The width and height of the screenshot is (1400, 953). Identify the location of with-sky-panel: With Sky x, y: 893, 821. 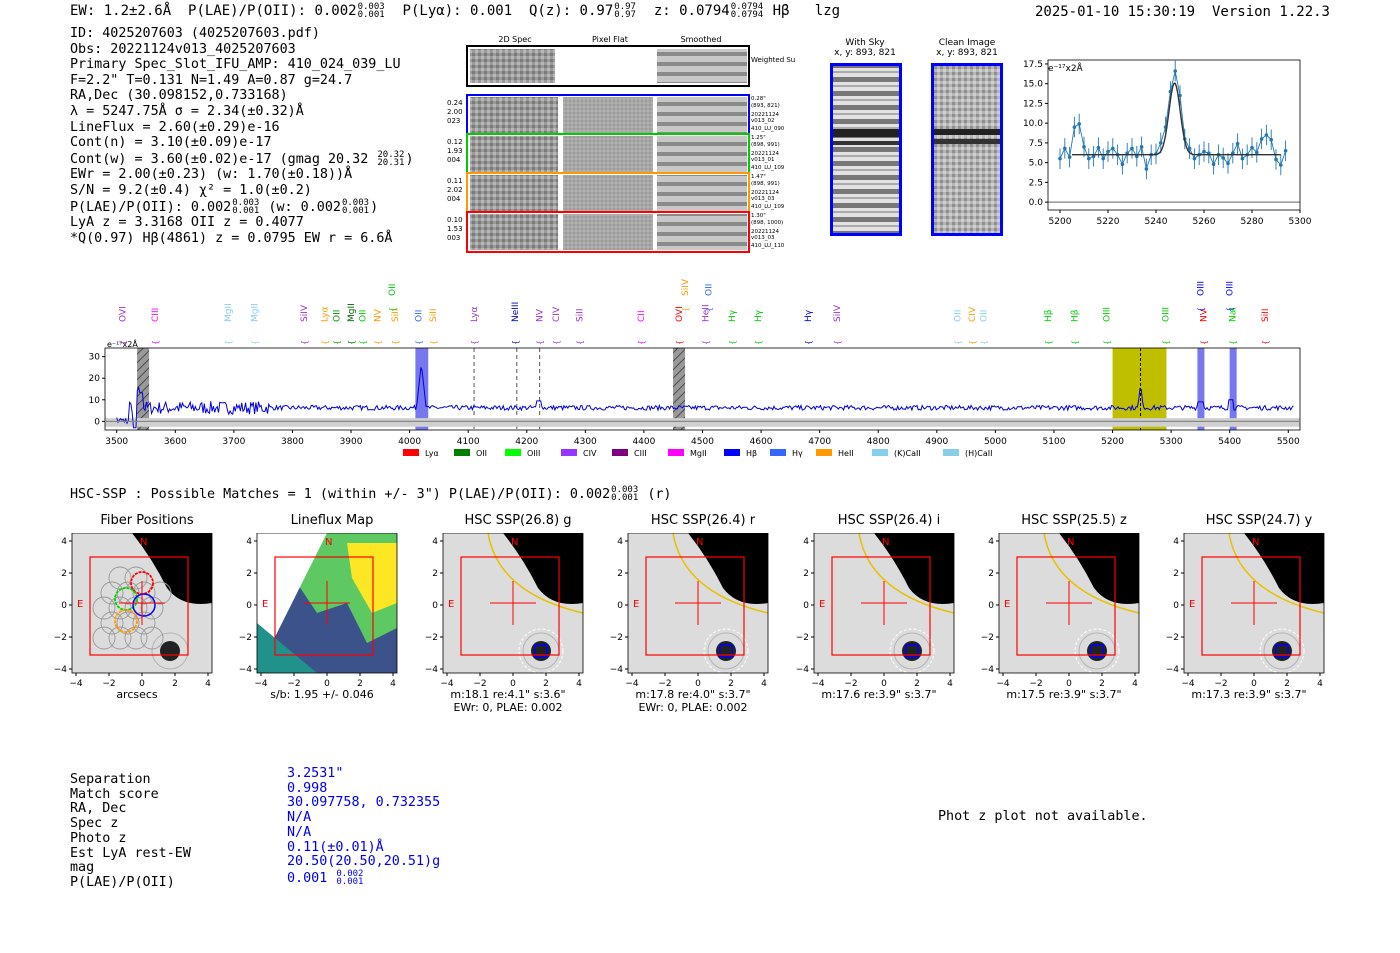
(865, 48).